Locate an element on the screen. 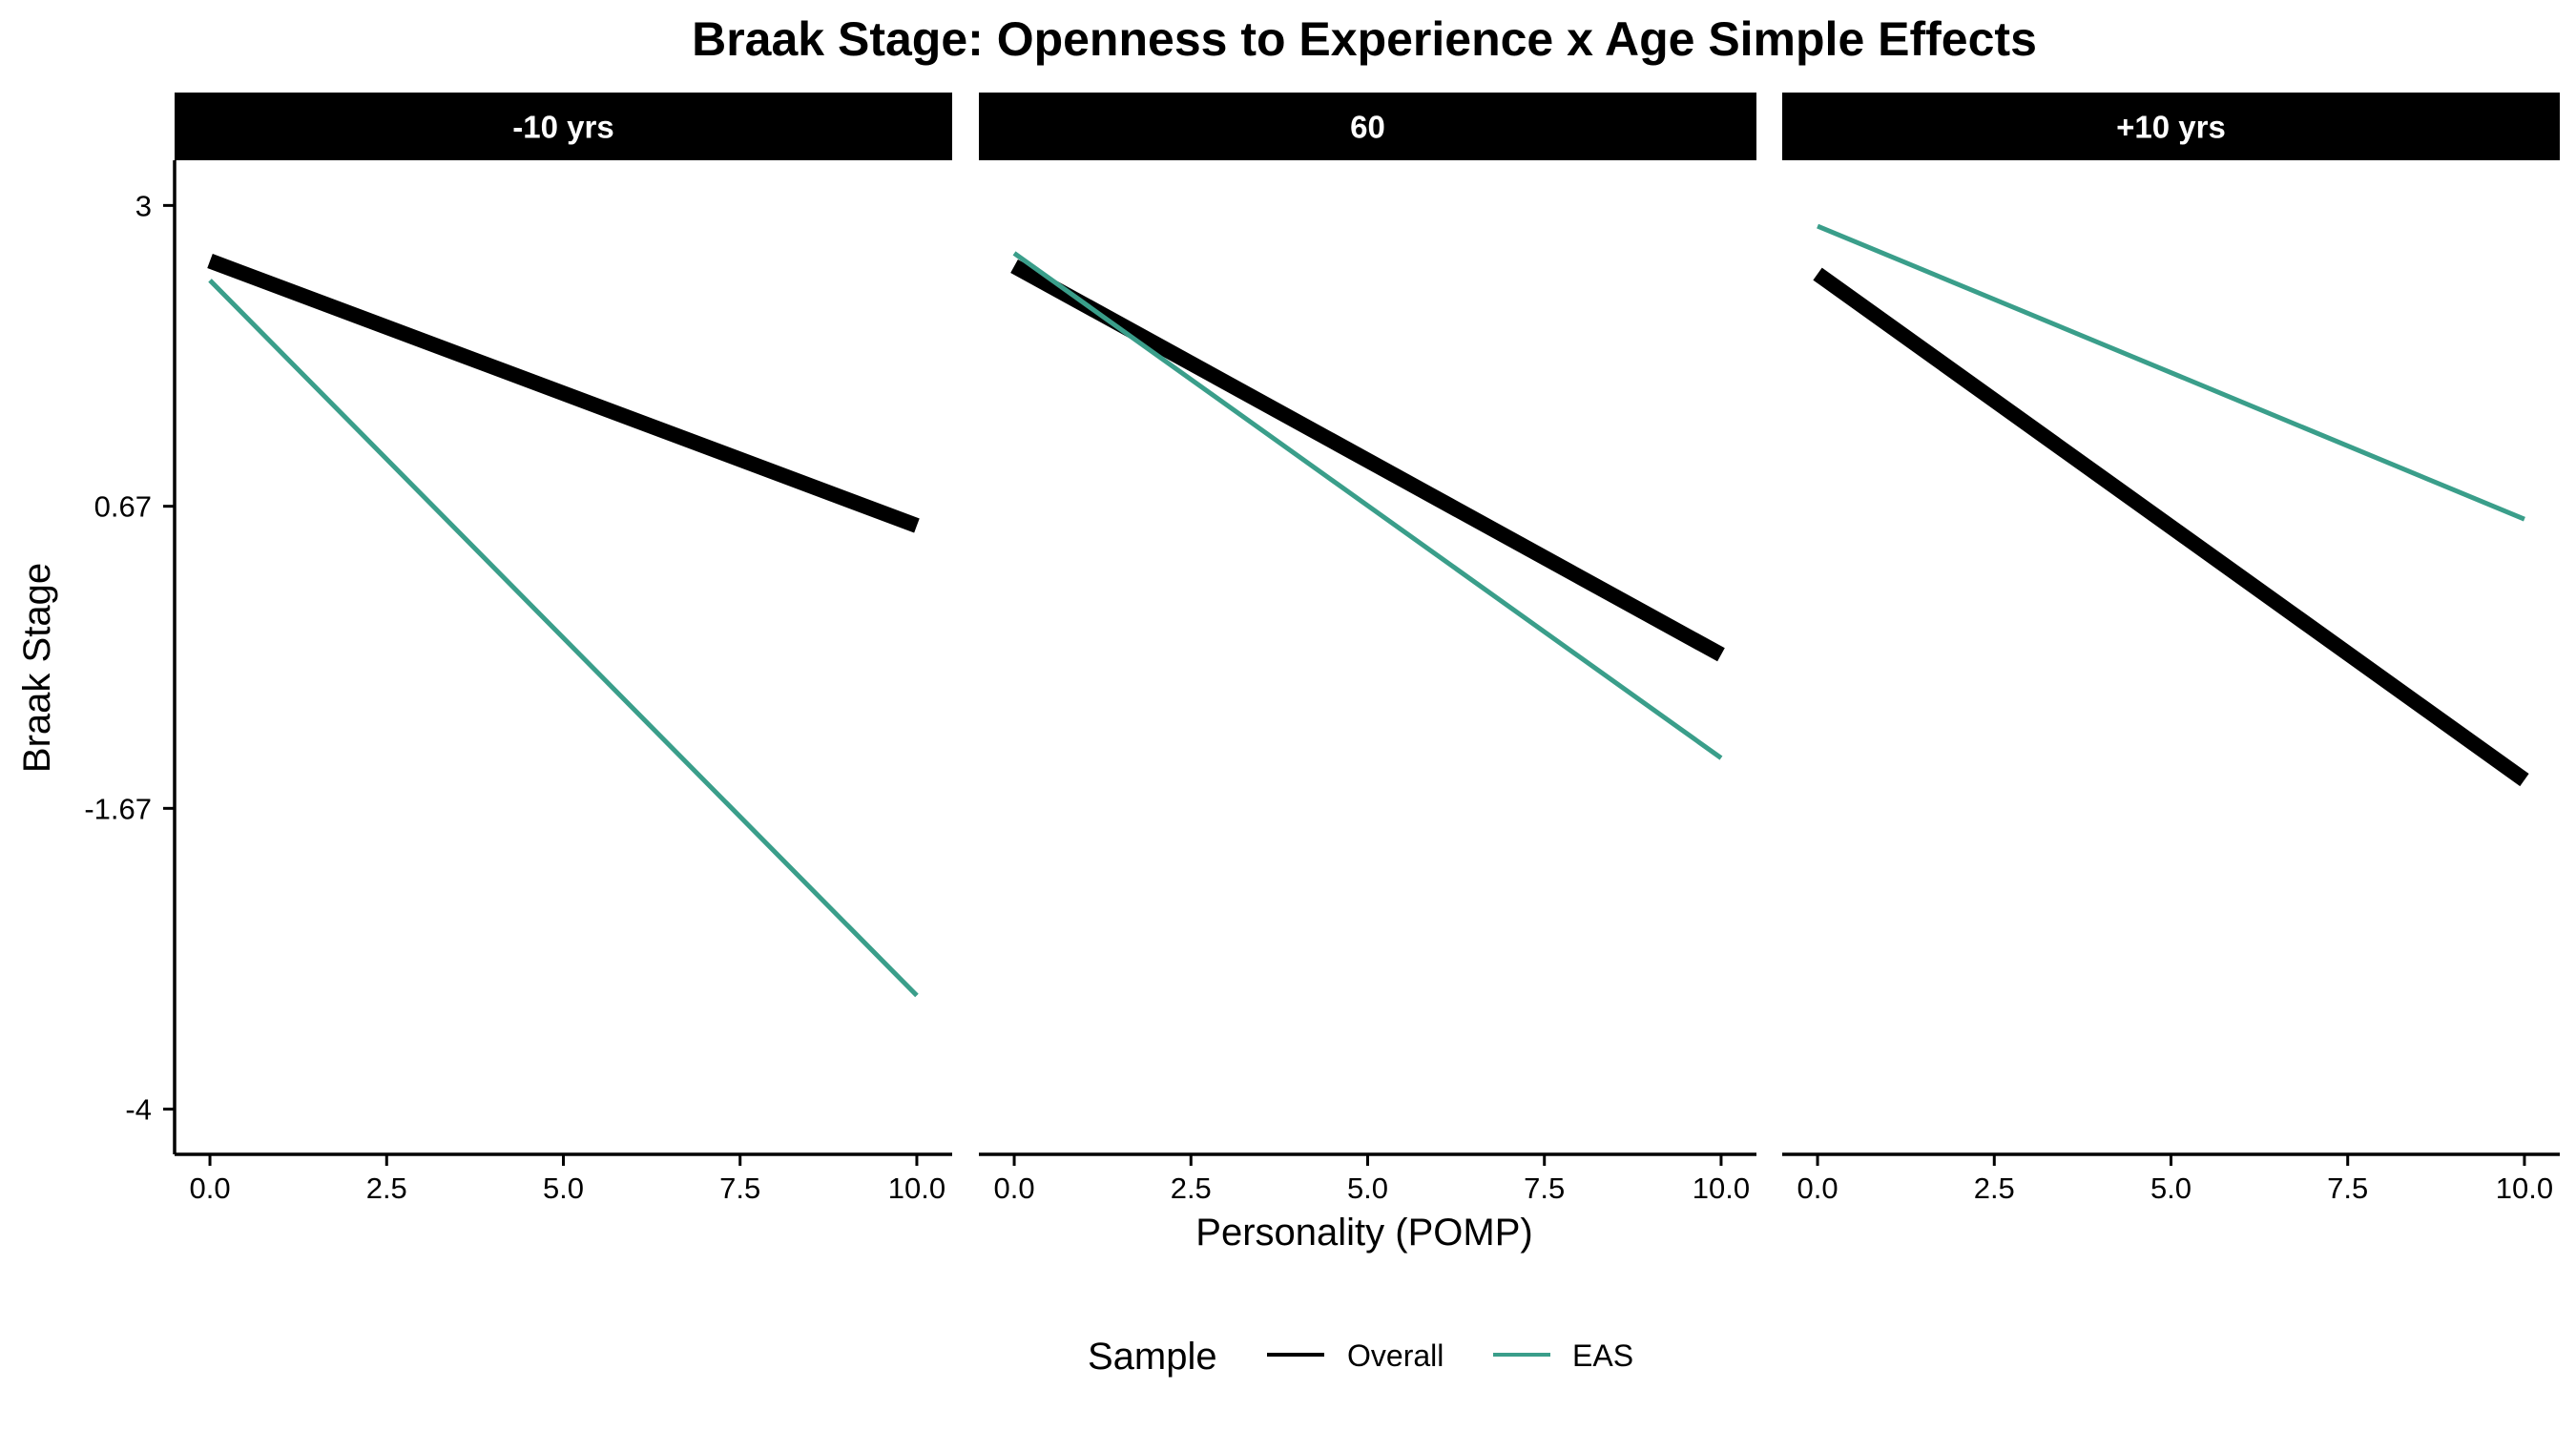 This screenshot has width=2576, height=1431. y-axis: 3 0.67 -1.67 -4 is located at coordinates (130, 657).